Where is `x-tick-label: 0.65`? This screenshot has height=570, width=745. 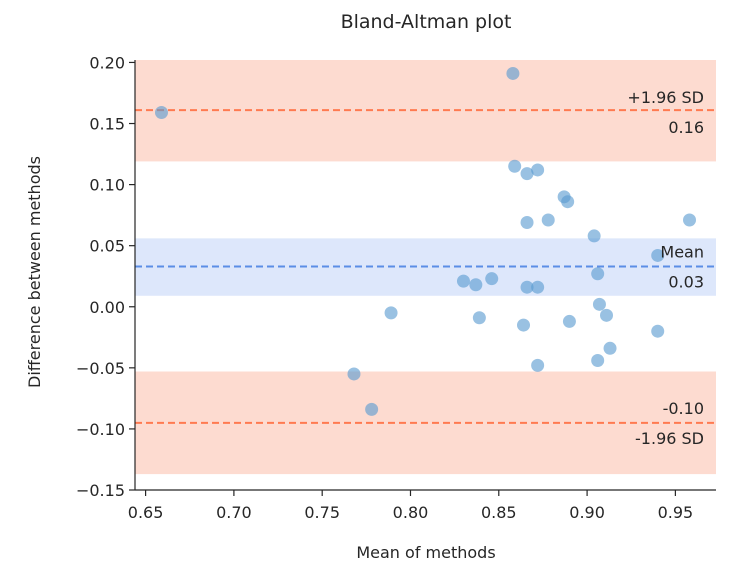
x-tick-label: 0.65 is located at coordinates (146, 512).